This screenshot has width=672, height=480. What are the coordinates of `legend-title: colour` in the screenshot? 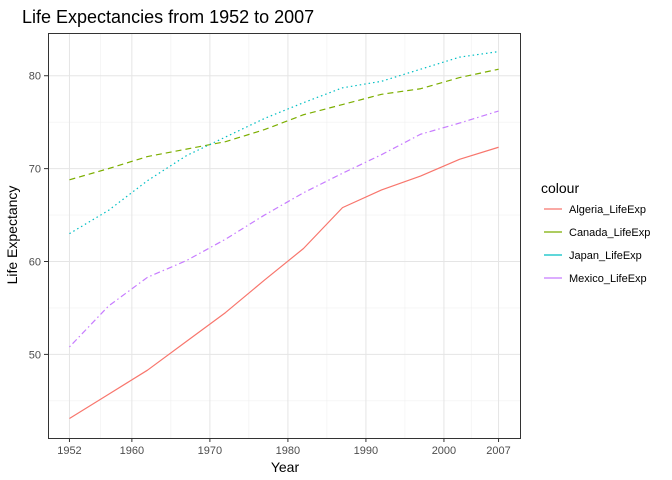 It's located at (560, 188).